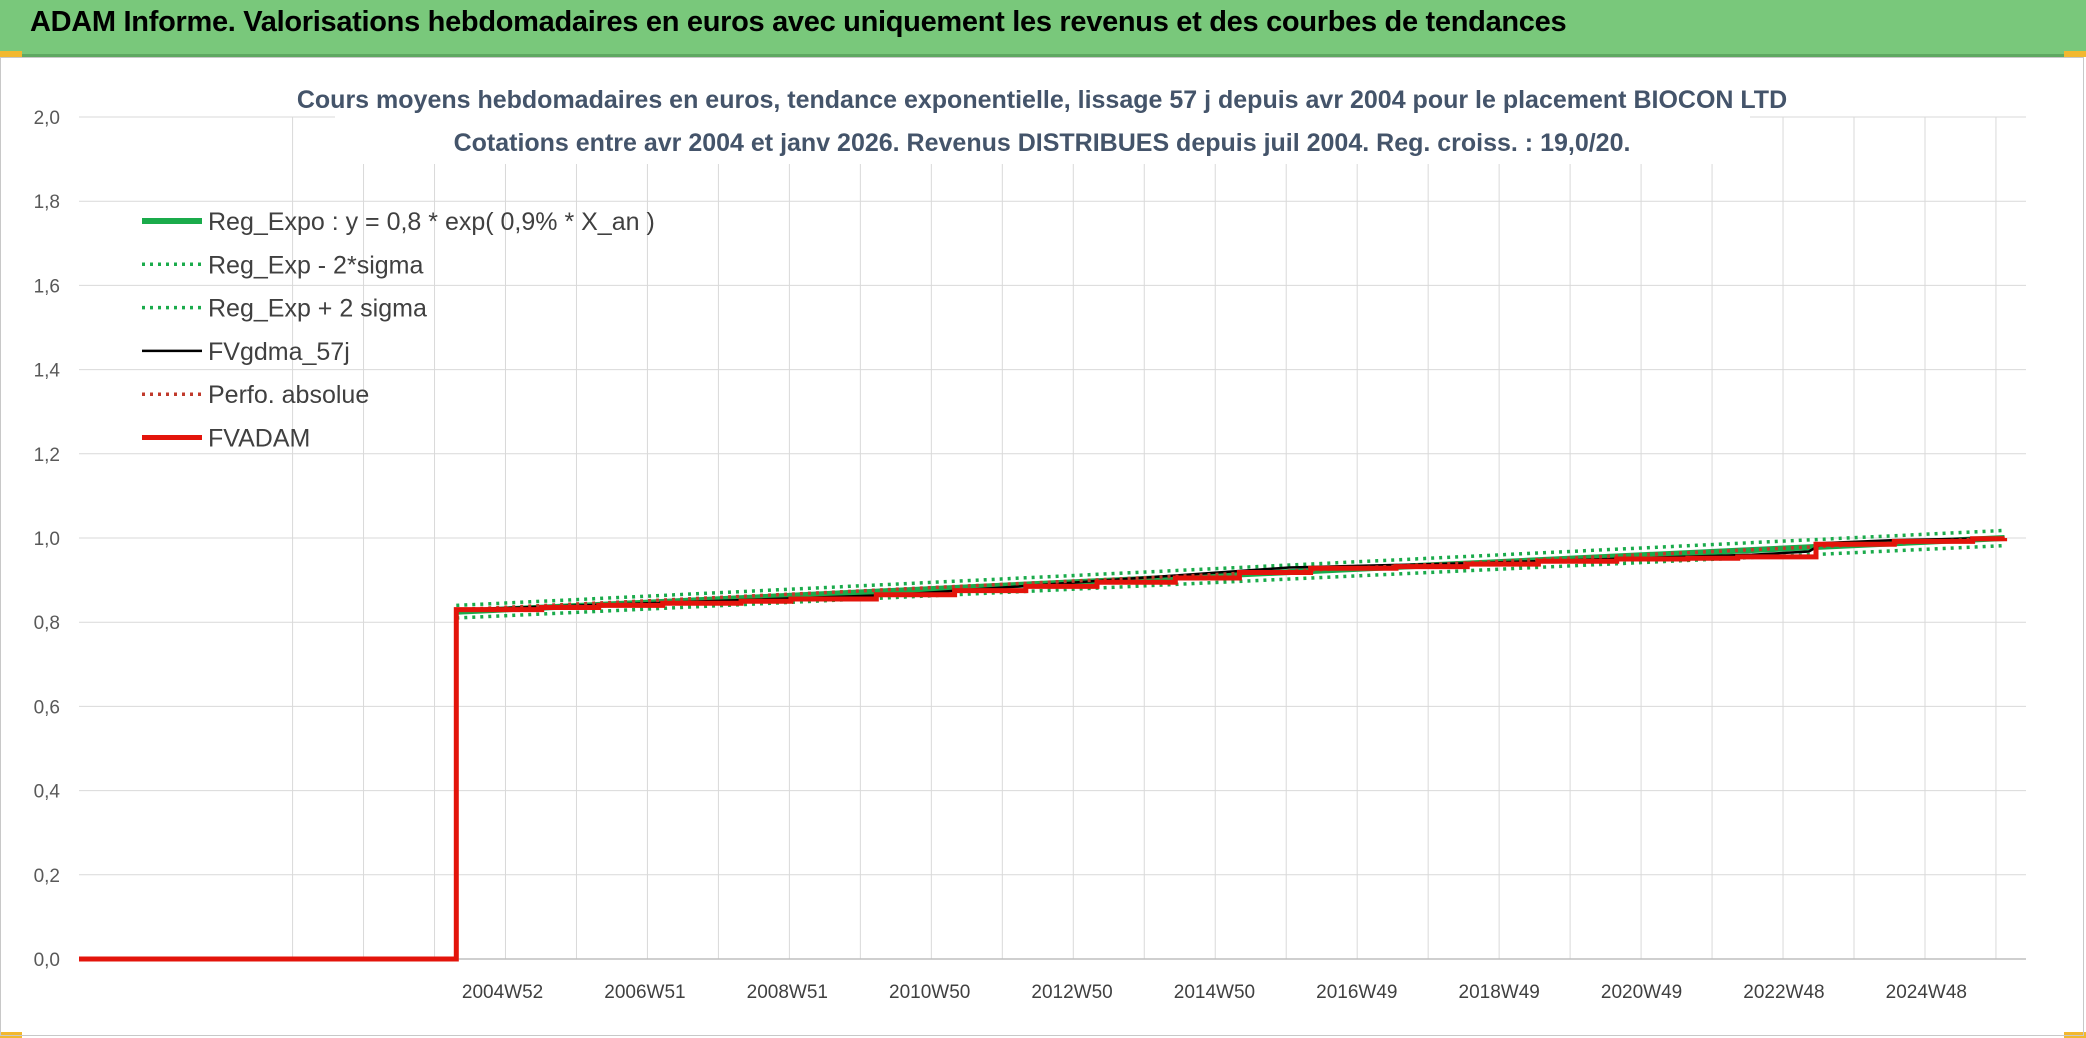 The image size is (2086, 1038). What do you see at coordinates (315, 265) in the screenshot?
I see `legend-label: Reg_Exp - 2*sigma` at bounding box center [315, 265].